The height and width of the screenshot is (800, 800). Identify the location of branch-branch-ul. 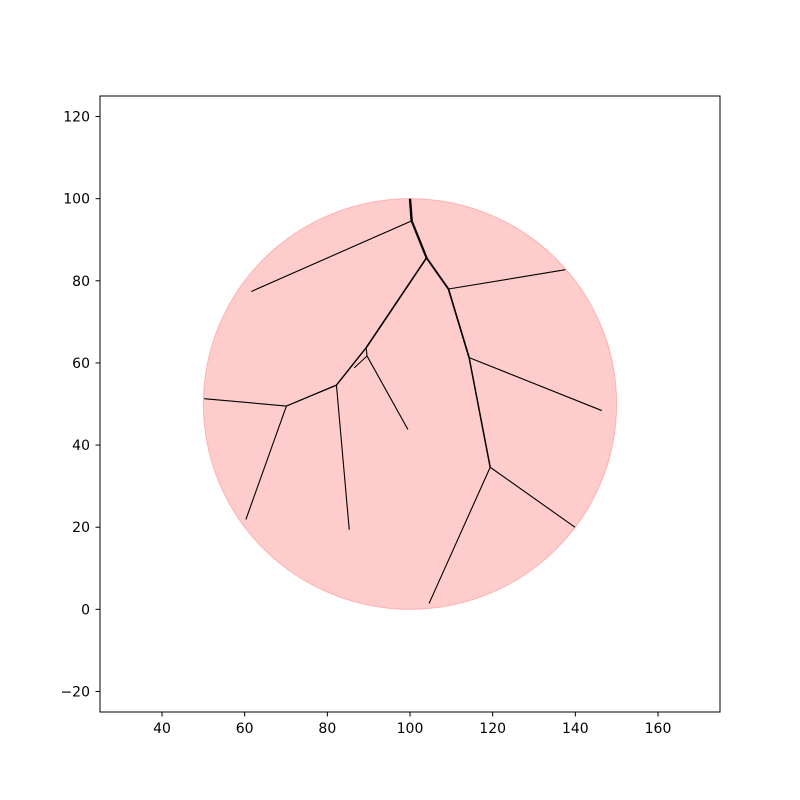
(331, 256).